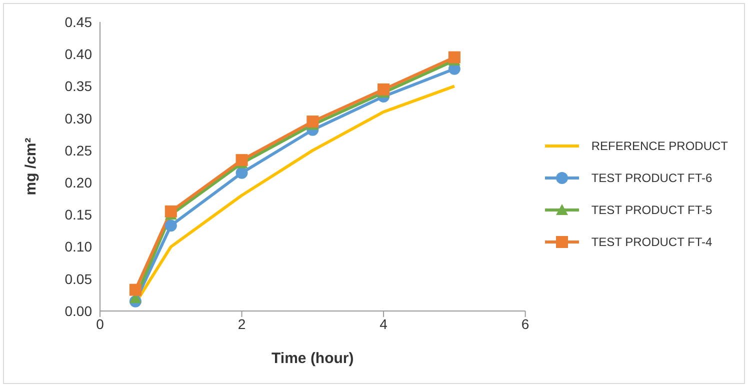  I want to click on y-tick-label: 0.05, so click(78, 278).